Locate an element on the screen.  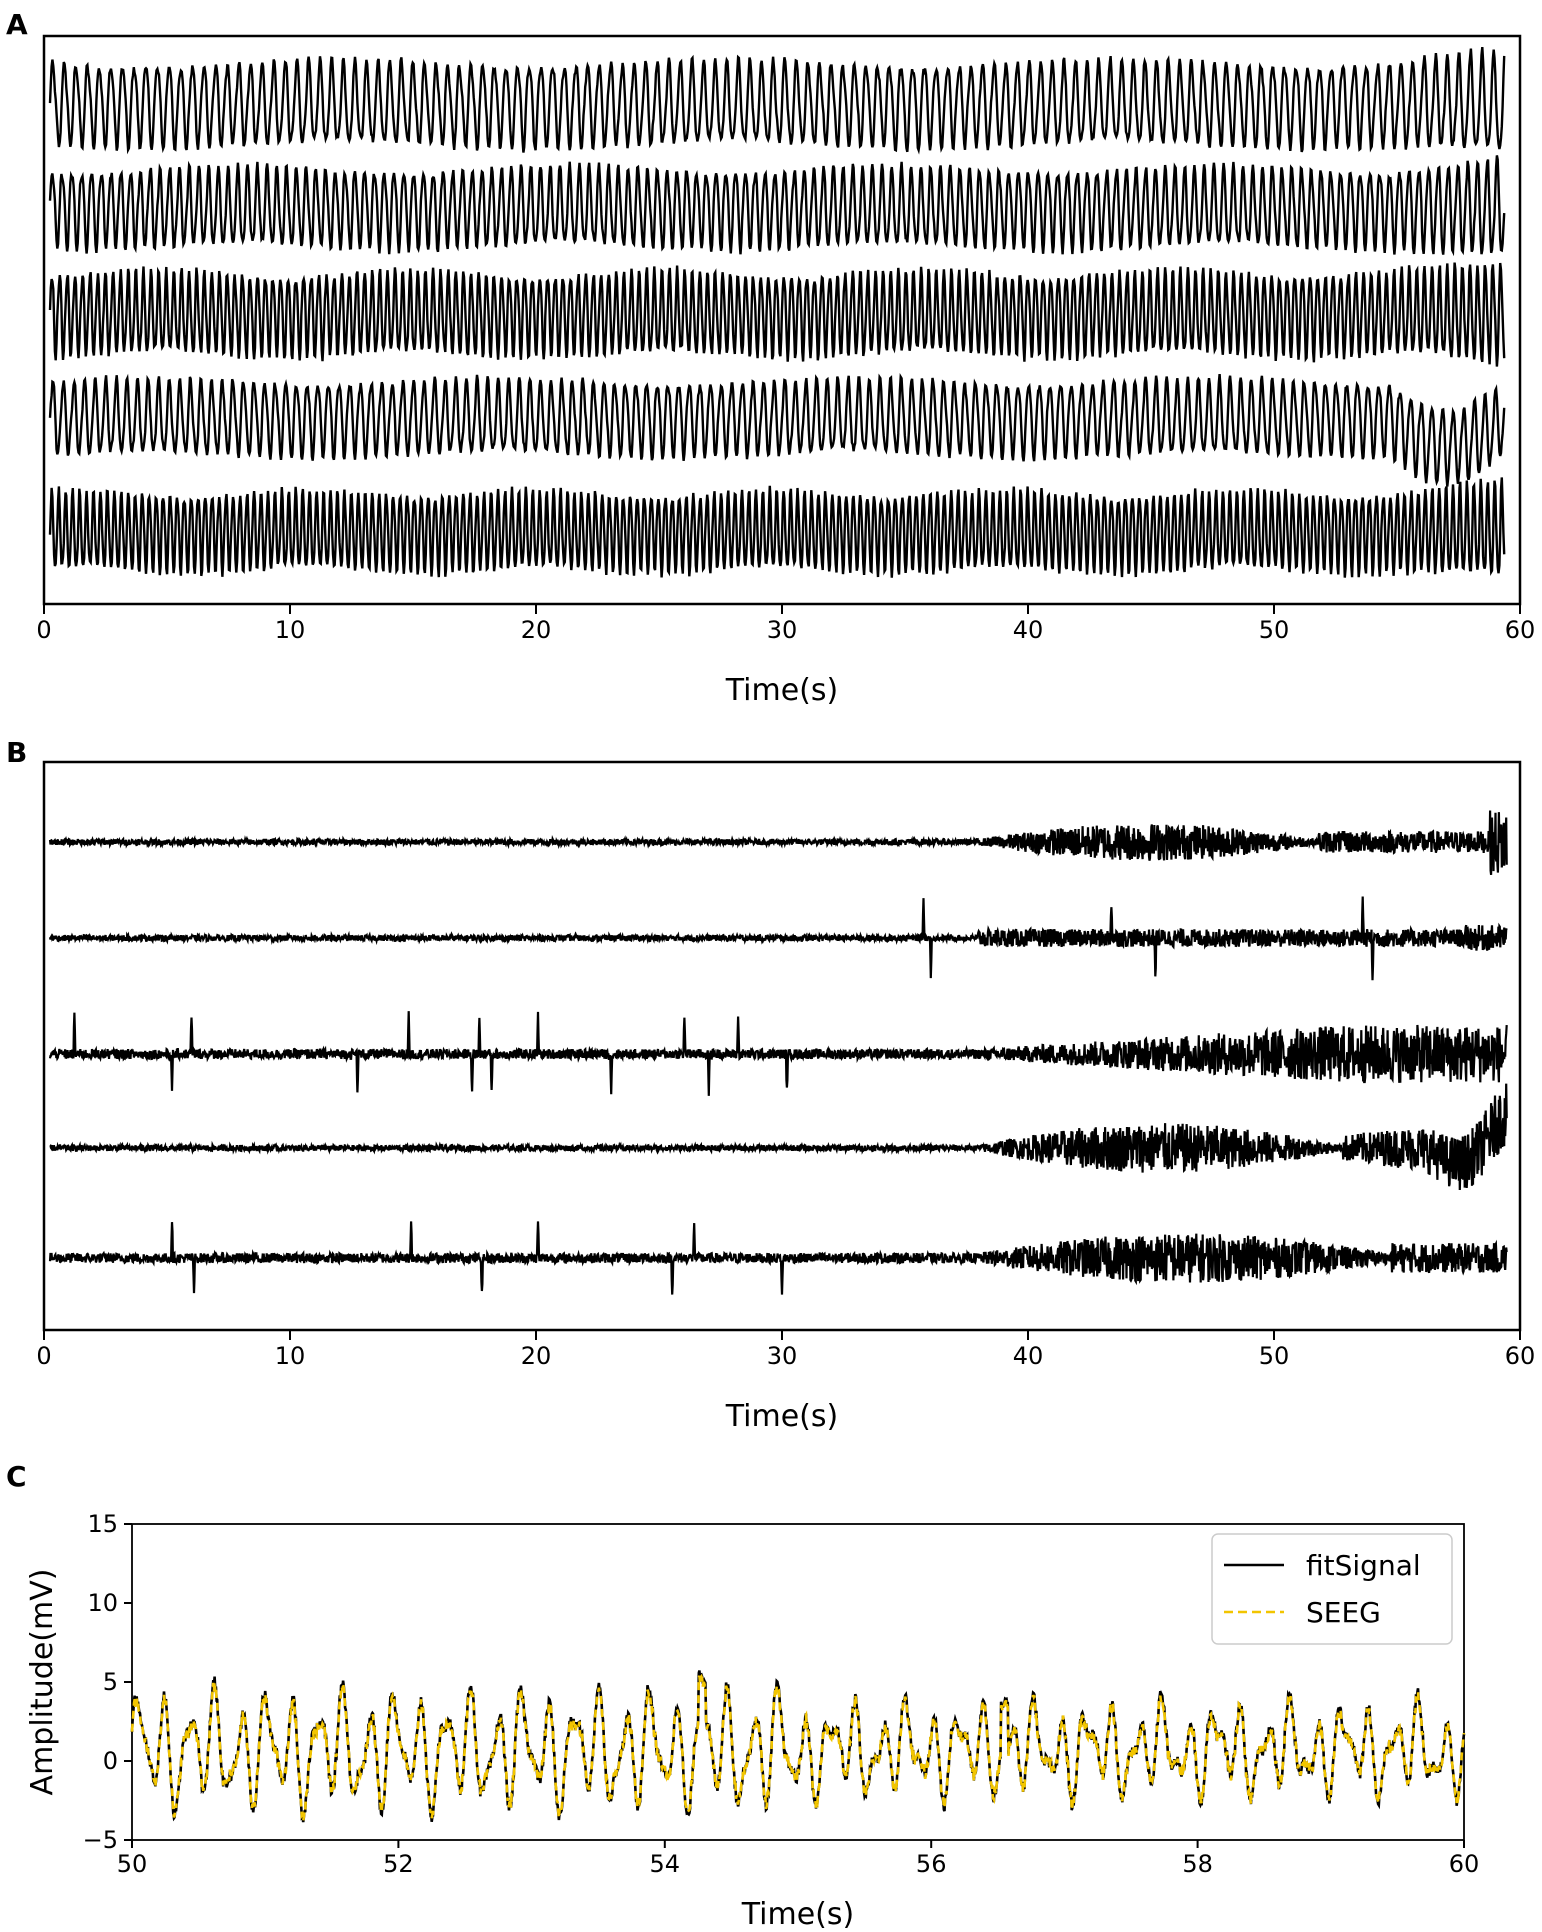
panel-a-x-tick-label-5: 50 is located at coordinates (1274, 630).